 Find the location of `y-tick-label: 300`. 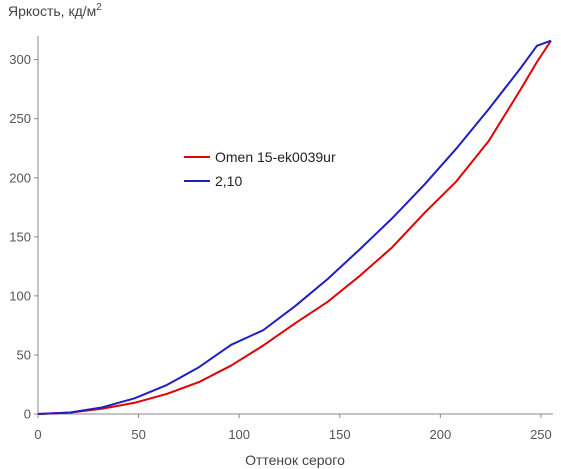

y-tick-label: 300 is located at coordinates (20, 59).